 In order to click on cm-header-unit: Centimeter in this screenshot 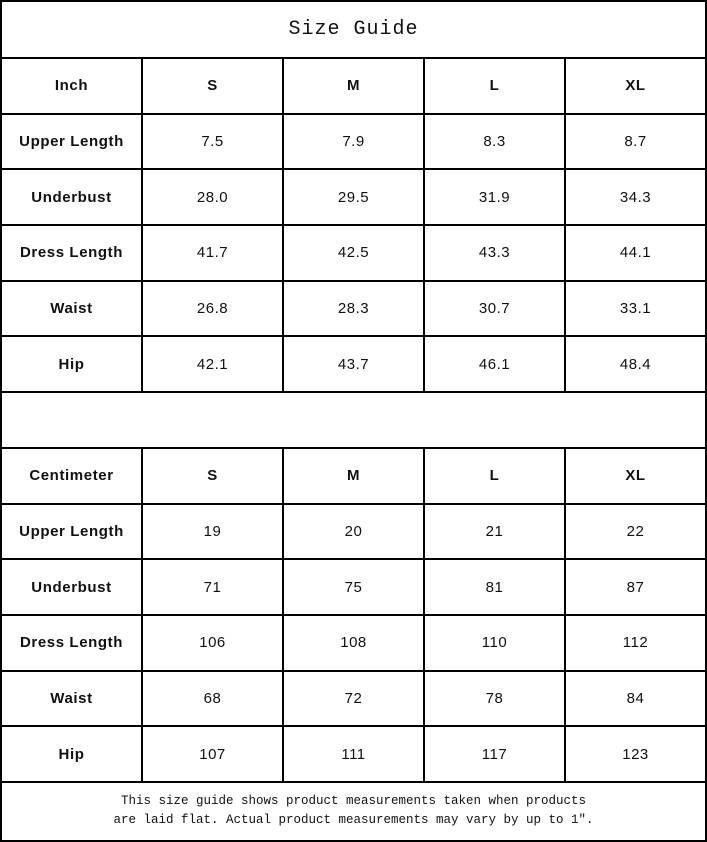, I will do `click(71, 475)`.